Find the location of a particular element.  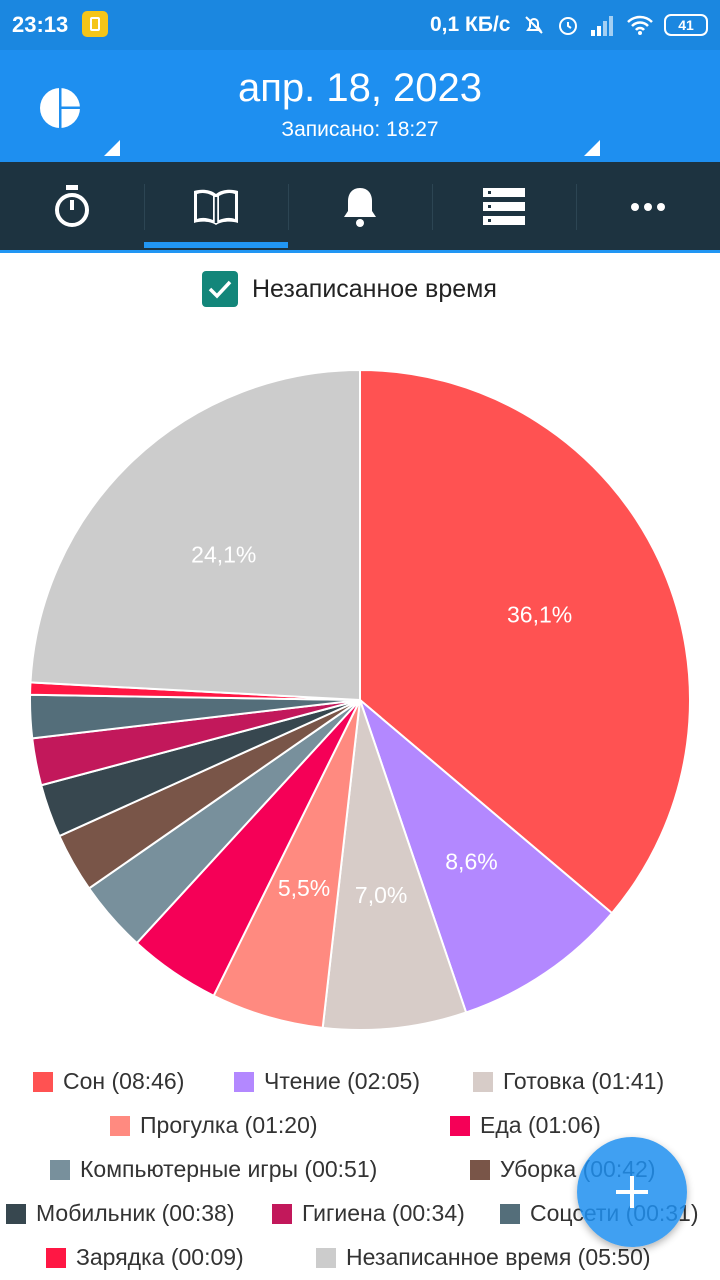

book-icon is located at coordinates (216, 207).